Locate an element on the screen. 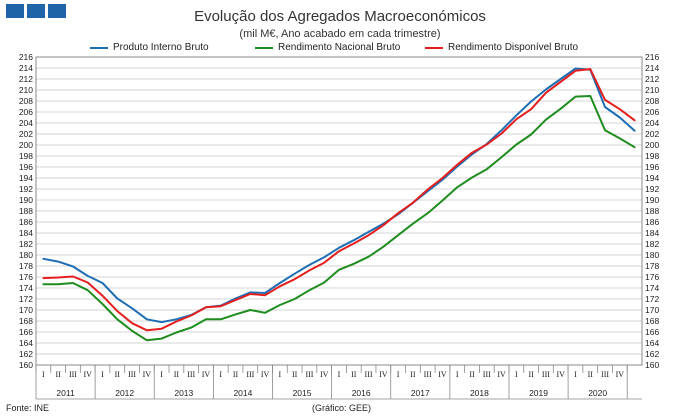 This screenshot has height=418, width=680. legend-label-pib: Produto Interno Bruto is located at coordinates (161, 47).